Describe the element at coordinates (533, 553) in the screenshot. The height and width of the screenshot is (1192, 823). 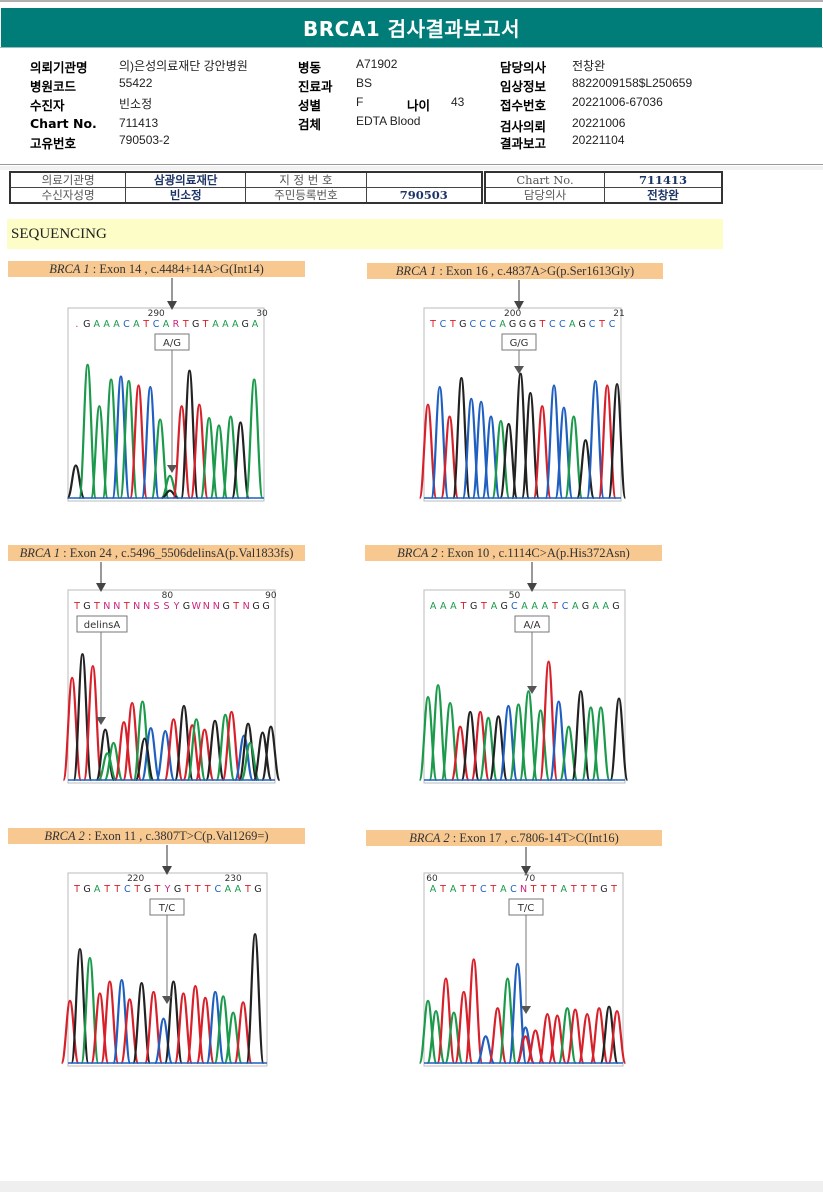
I see `variant-detail: : Exon 10 , c.1114C>A(p.His372Asn)` at that location.